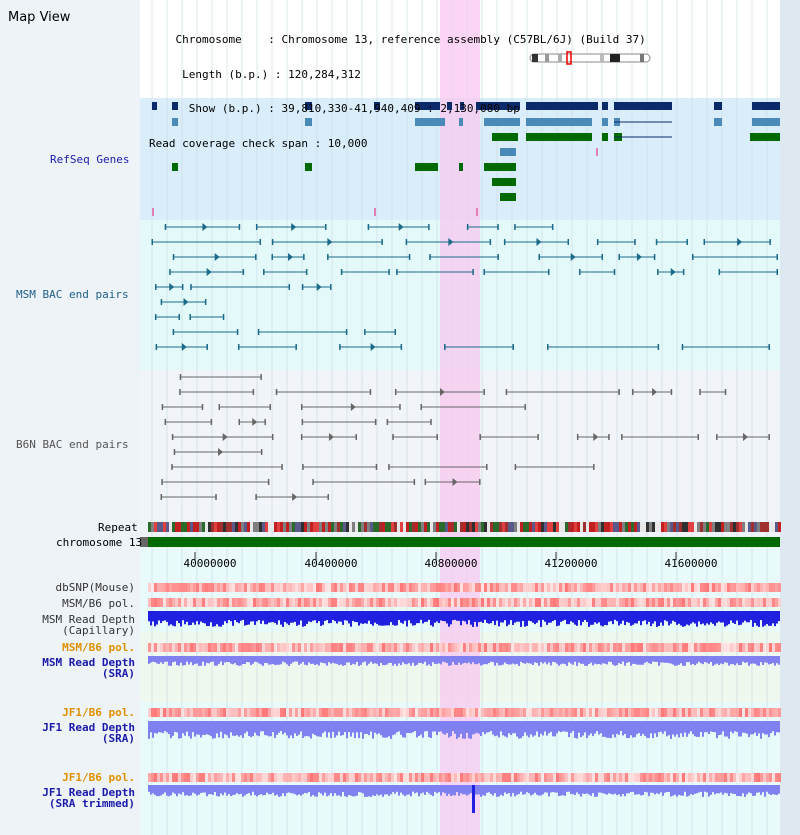 The width and height of the screenshot is (800, 835). What do you see at coordinates (88, 668) in the screenshot?
I see `track-label-msm-depth-sra: MSM Read Depth (SRA)` at bounding box center [88, 668].